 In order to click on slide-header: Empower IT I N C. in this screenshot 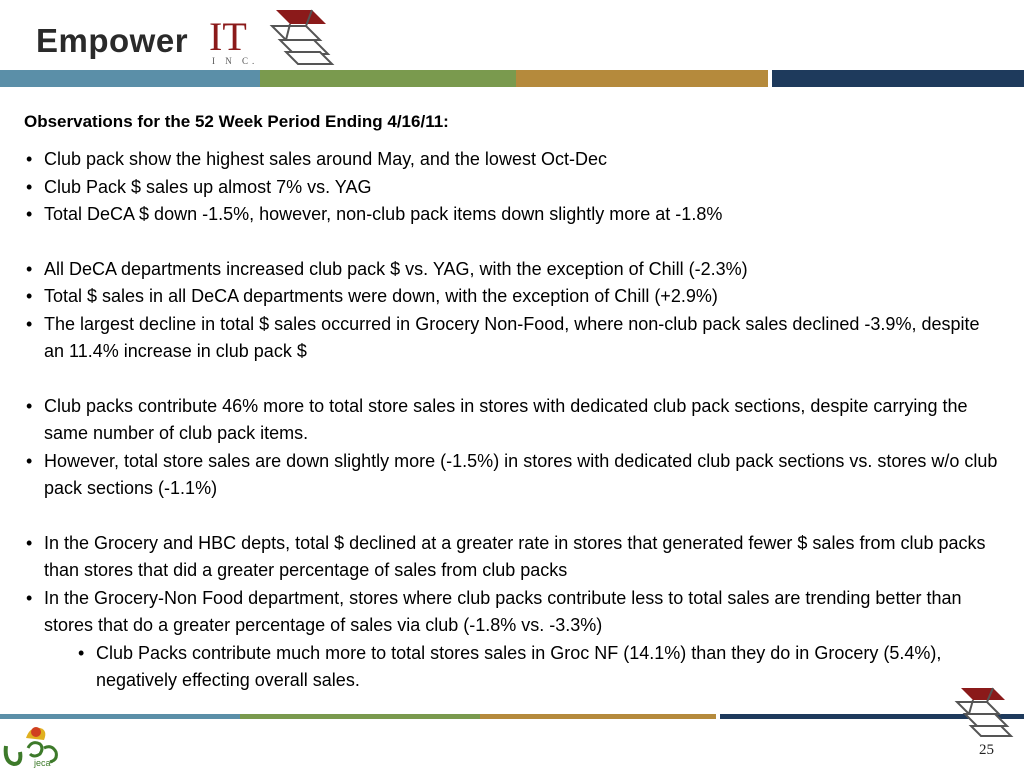, I will do `click(512, 44)`.